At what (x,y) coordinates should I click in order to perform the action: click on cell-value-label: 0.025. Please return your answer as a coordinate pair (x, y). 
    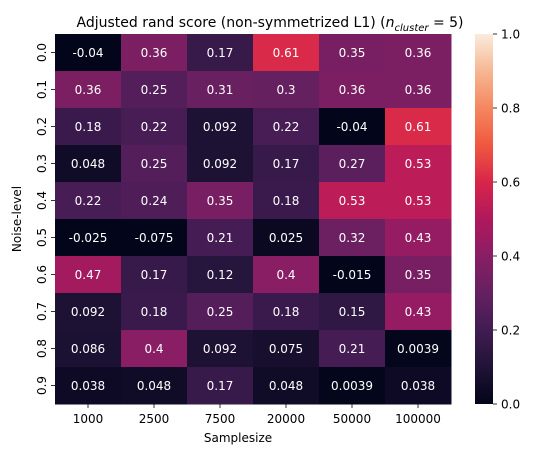
    Looking at the image, I should click on (286, 238).